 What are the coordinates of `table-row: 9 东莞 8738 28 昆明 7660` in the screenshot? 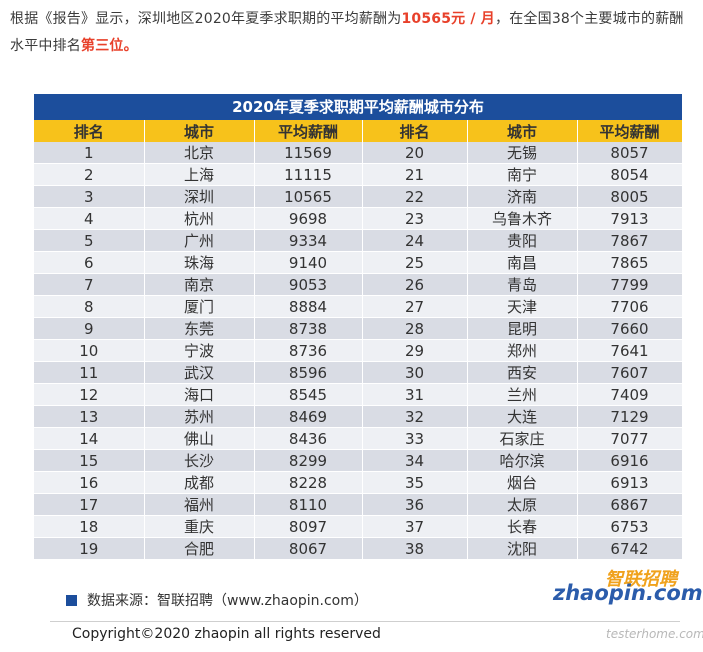 It's located at (358, 328).